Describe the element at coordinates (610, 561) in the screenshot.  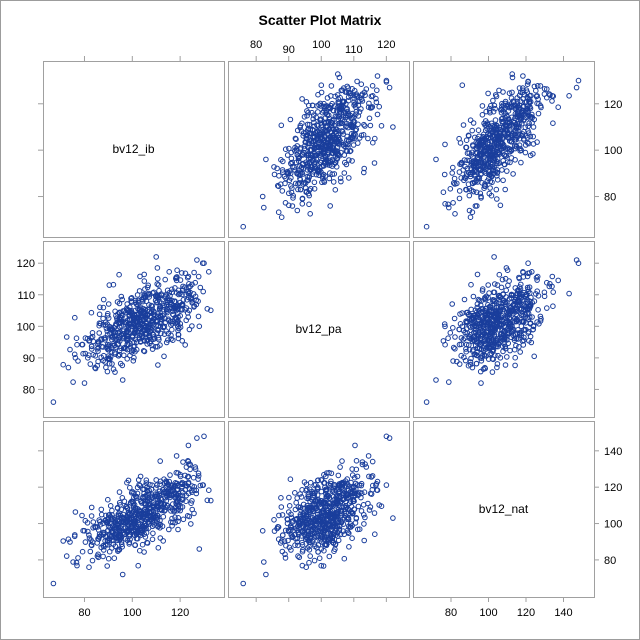
I see `right-tick-label-bv12_nat: 80` at that location.